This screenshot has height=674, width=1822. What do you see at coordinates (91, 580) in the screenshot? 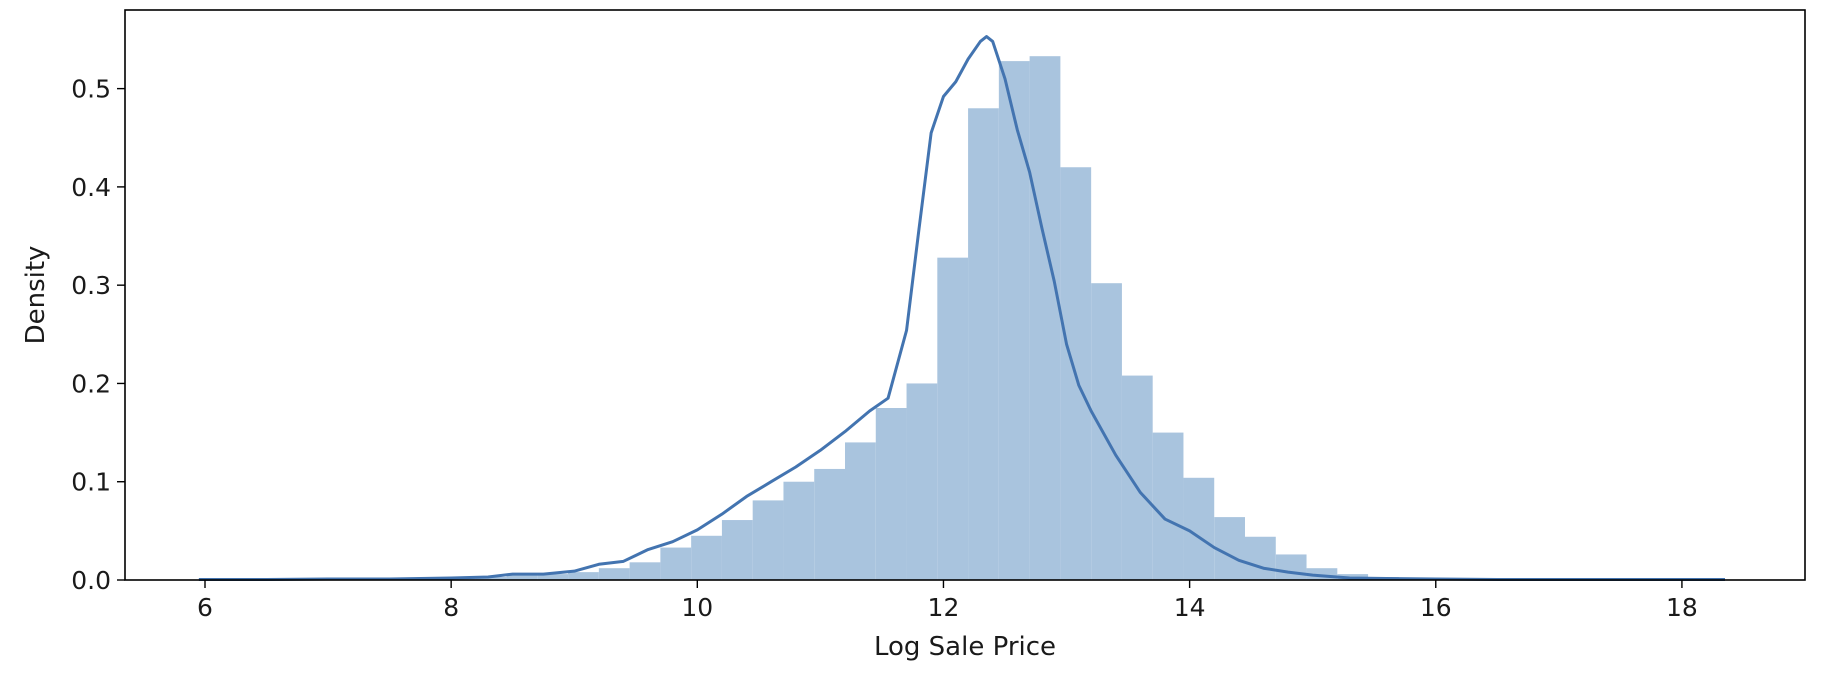
I see `y-tick-label: 0.0` at bounding box center [91, 580].